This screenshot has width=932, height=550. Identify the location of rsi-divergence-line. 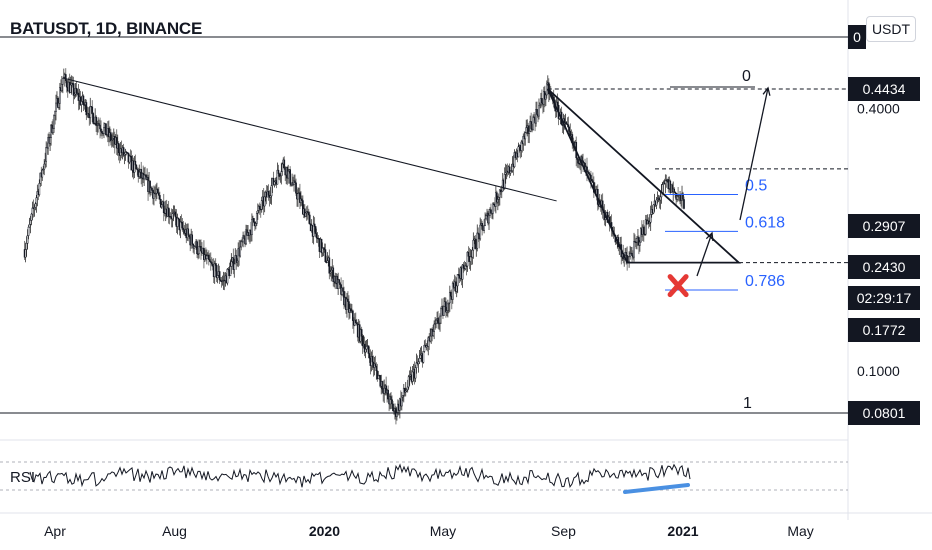
(656, 488).